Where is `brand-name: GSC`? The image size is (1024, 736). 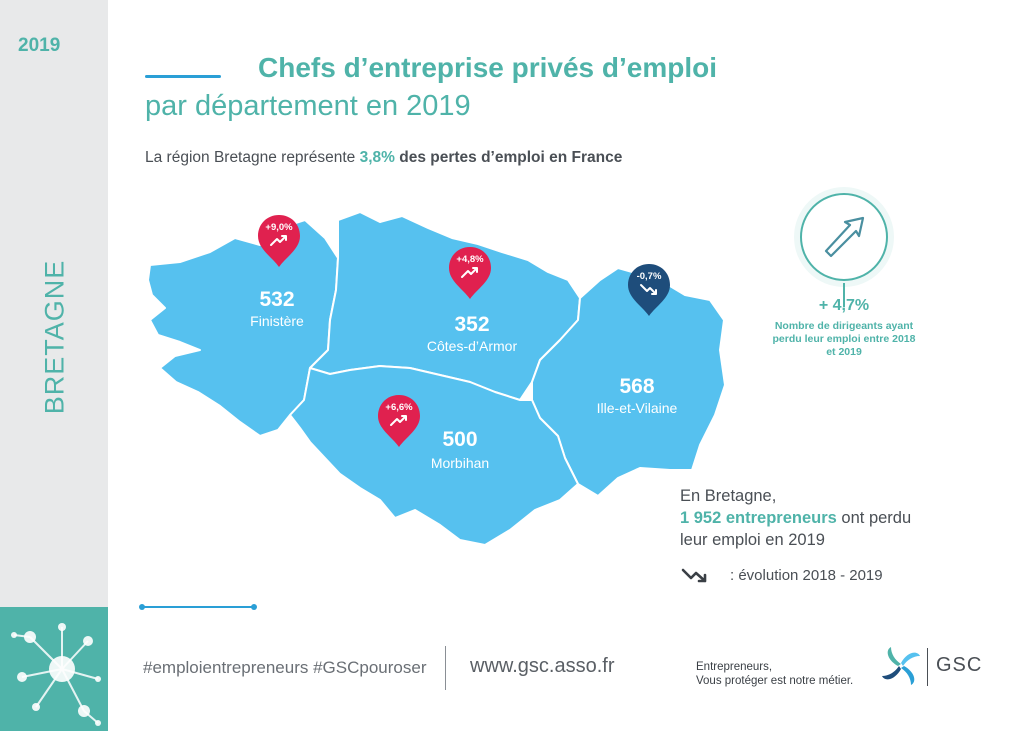 brand-name: GSC is located at coordinates (959, 665).